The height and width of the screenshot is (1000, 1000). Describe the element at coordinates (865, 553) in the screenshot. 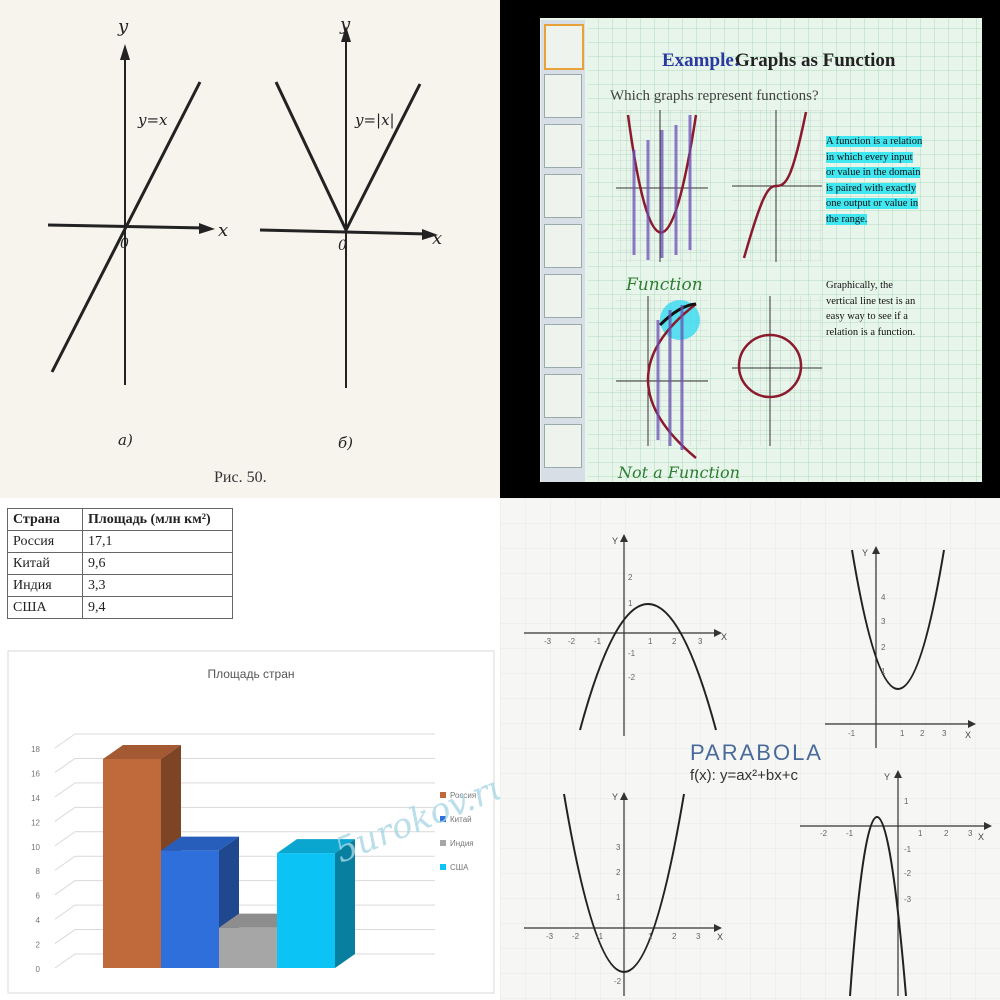

I see `graph-b-y-label: Y` at that location.